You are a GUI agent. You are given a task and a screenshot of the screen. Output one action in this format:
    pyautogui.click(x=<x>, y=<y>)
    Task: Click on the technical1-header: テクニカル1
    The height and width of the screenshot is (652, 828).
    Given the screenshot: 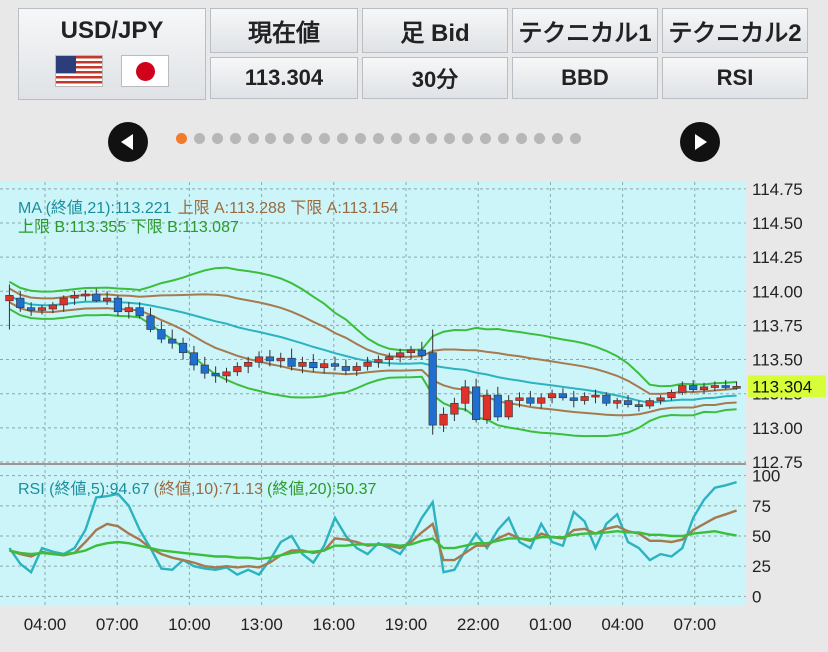 What is the action you would take?
    pyautogui.click(x=585, y=30)
    